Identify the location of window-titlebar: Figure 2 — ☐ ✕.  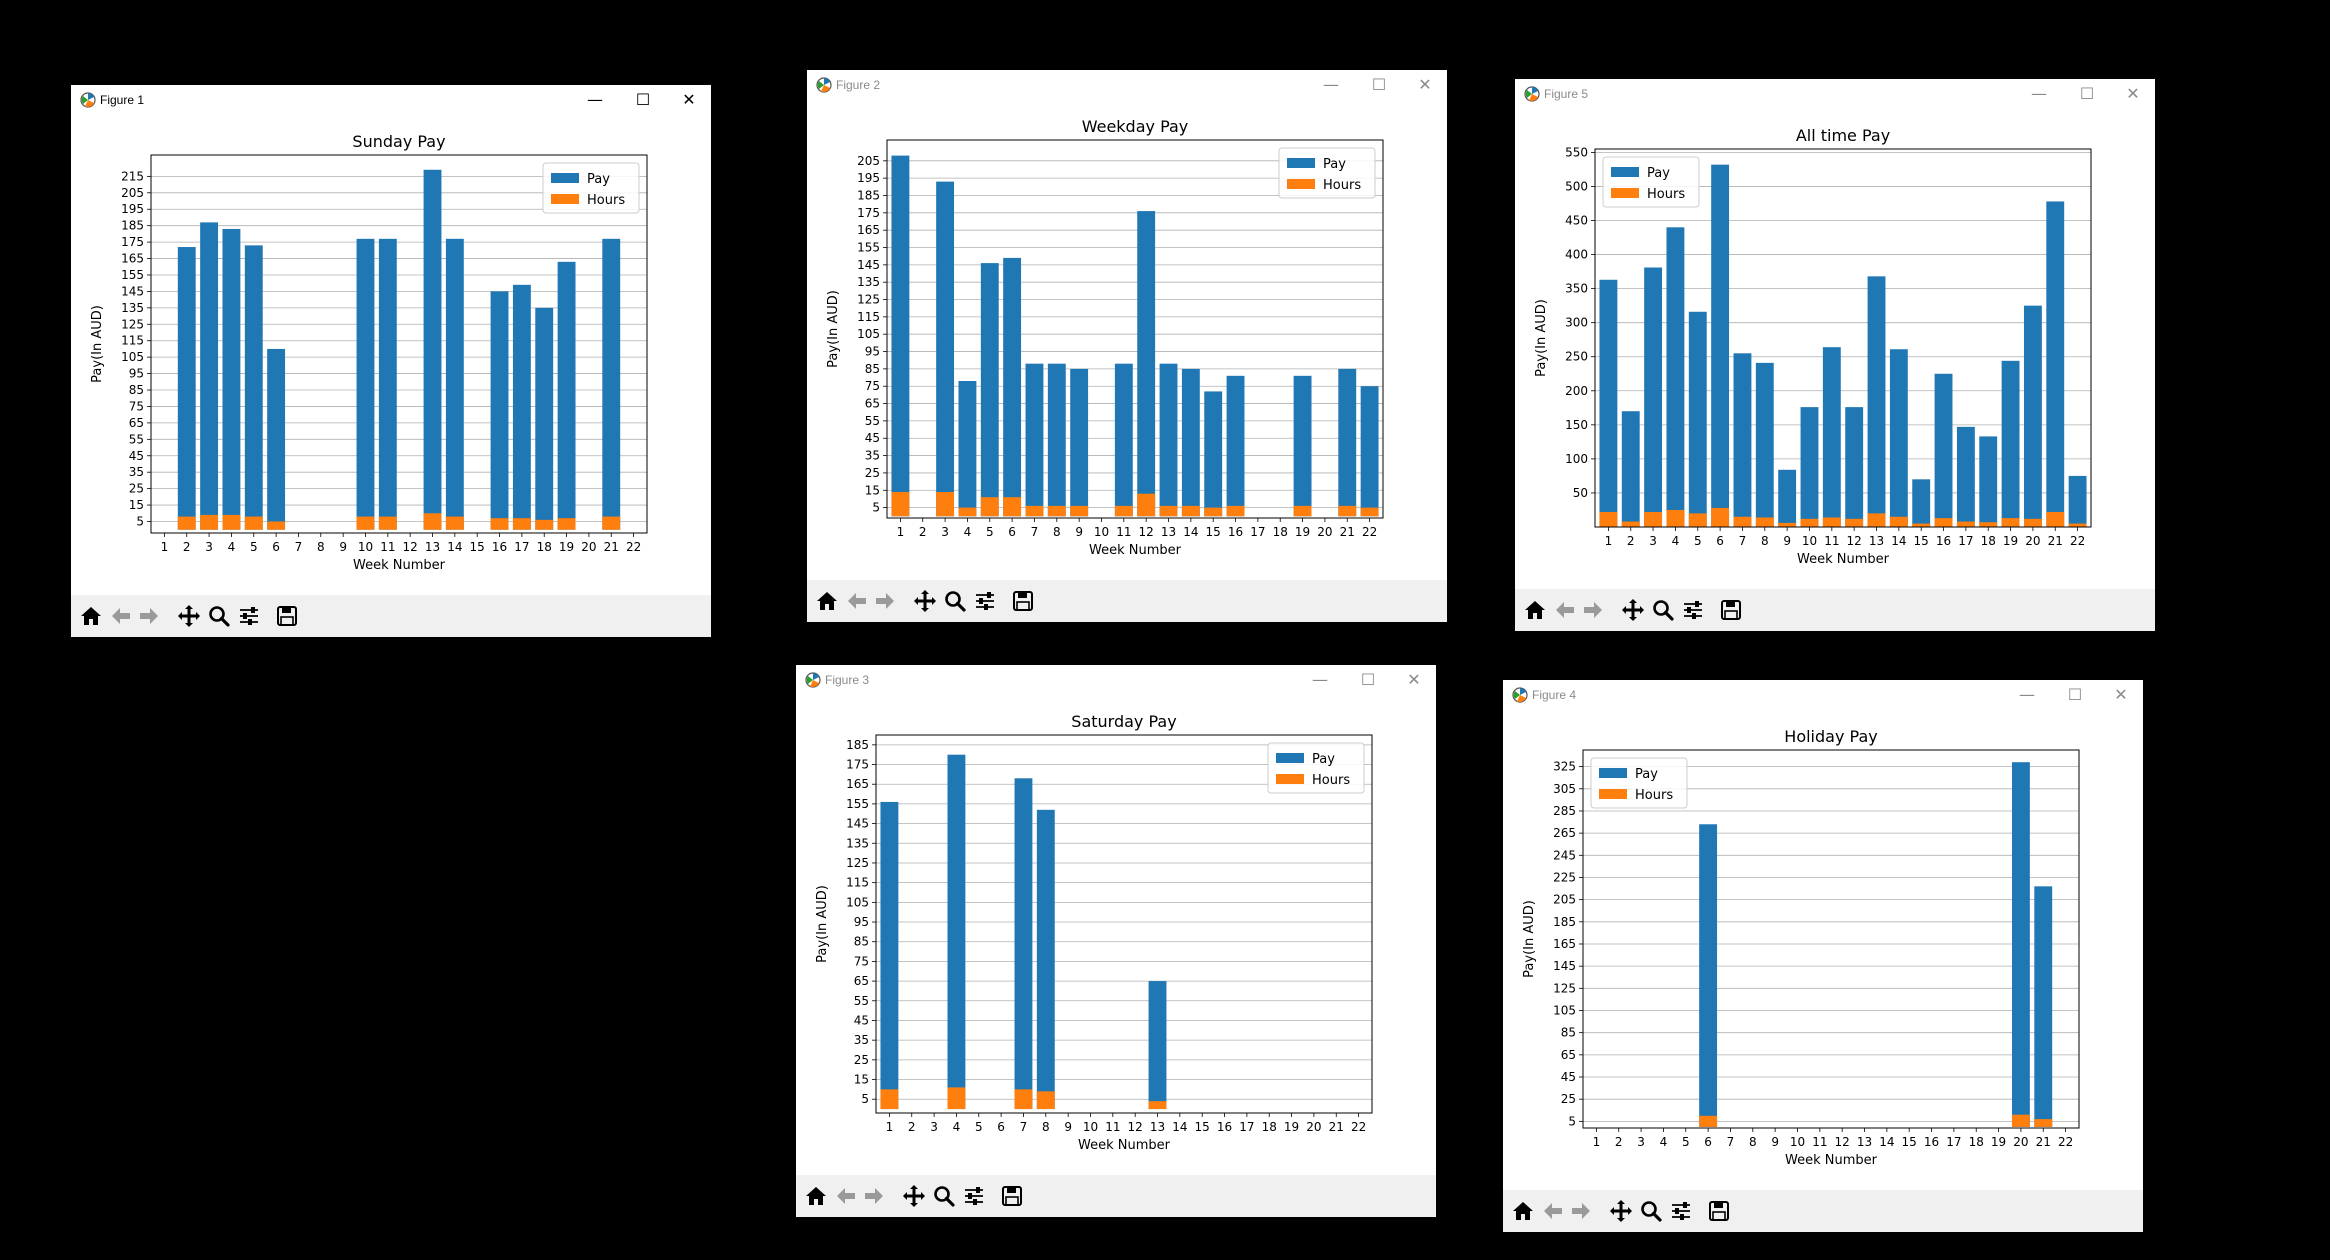
(1127, 85).